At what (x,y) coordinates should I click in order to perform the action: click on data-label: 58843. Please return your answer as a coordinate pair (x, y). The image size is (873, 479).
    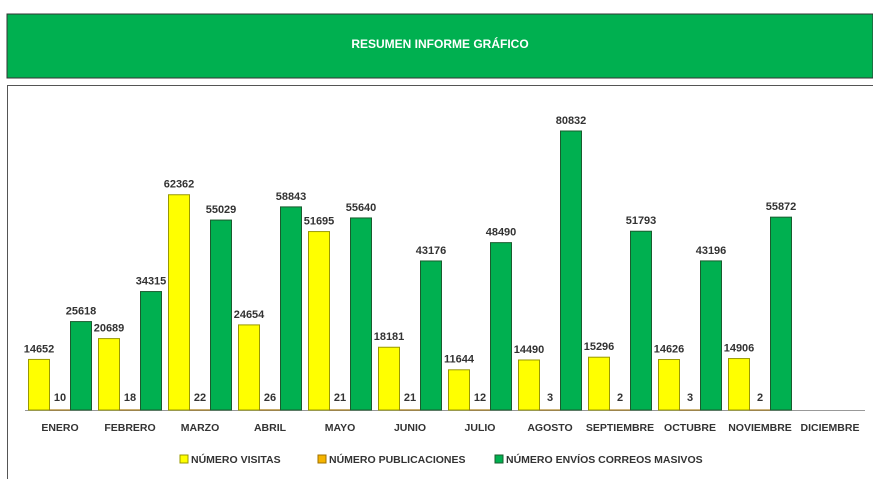
    Looking at the image, I should click on (291, 197).